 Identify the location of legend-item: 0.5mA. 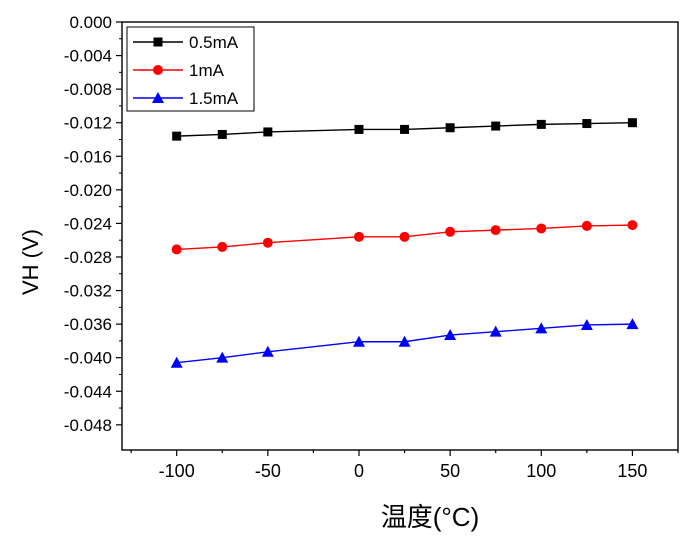
(186, 42).